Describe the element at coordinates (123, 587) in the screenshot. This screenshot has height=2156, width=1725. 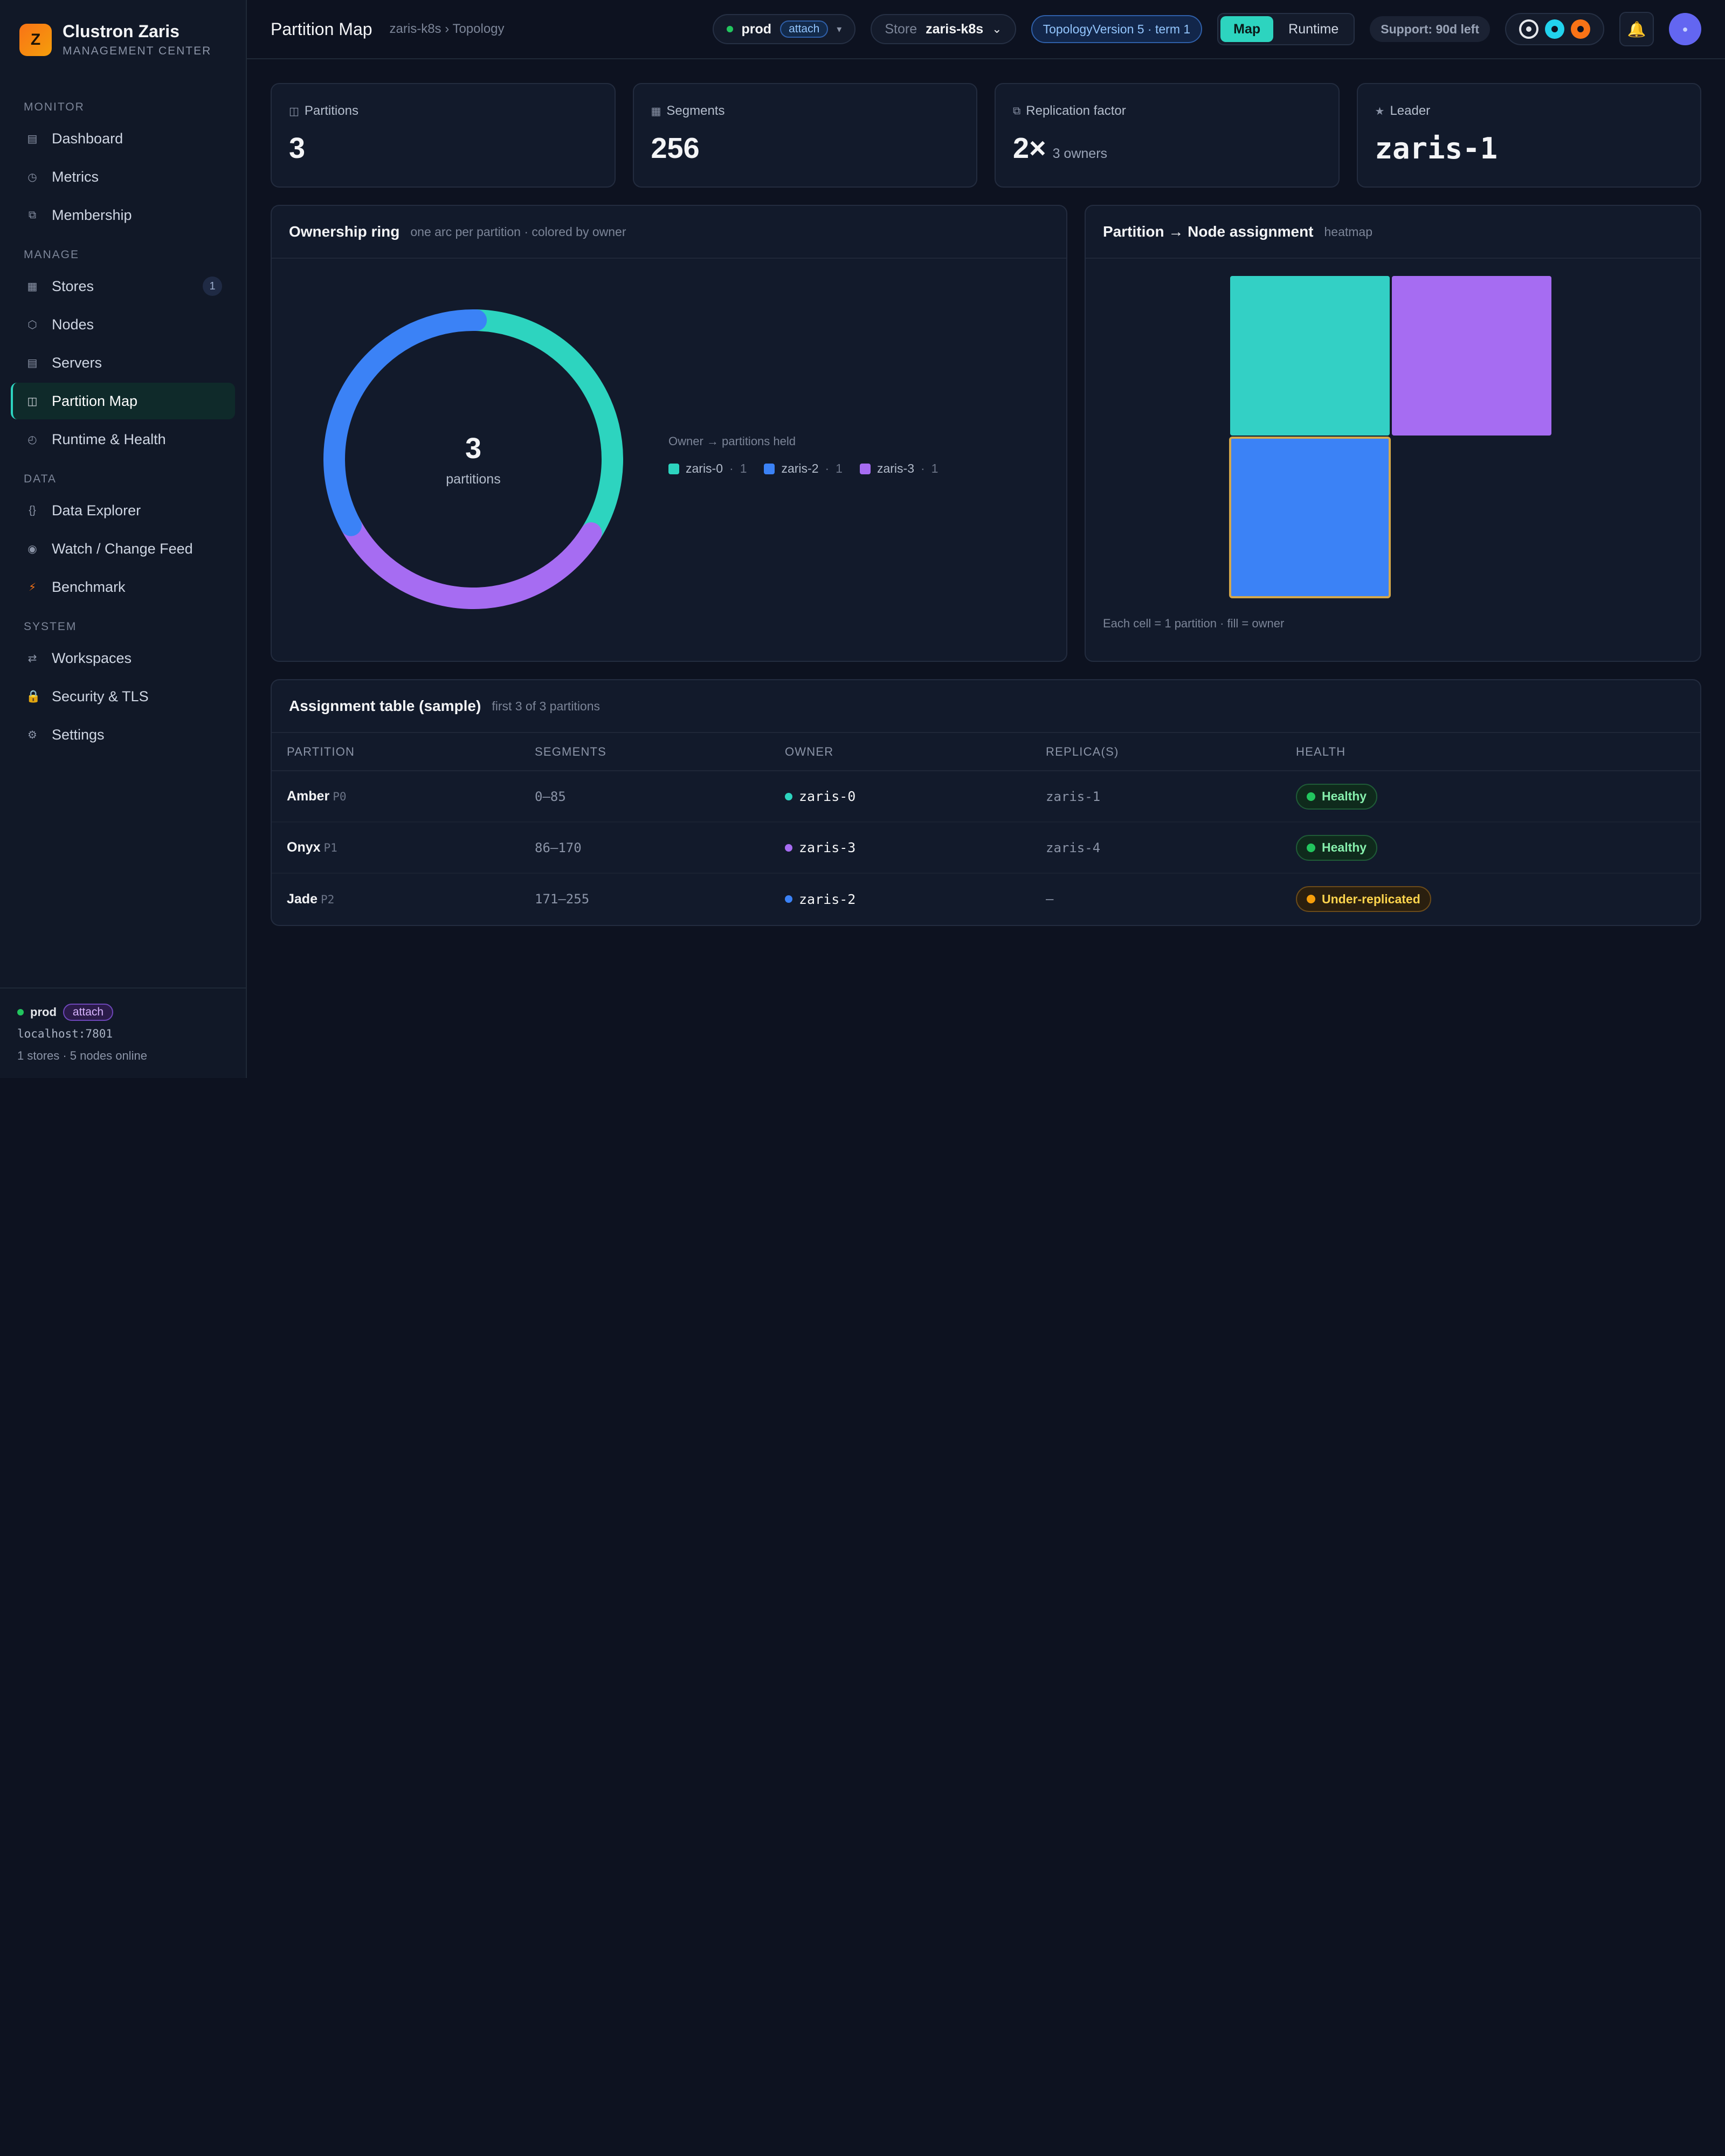
I see `sidebar-item-benchmark: ⚡ Benchmark` at that location.